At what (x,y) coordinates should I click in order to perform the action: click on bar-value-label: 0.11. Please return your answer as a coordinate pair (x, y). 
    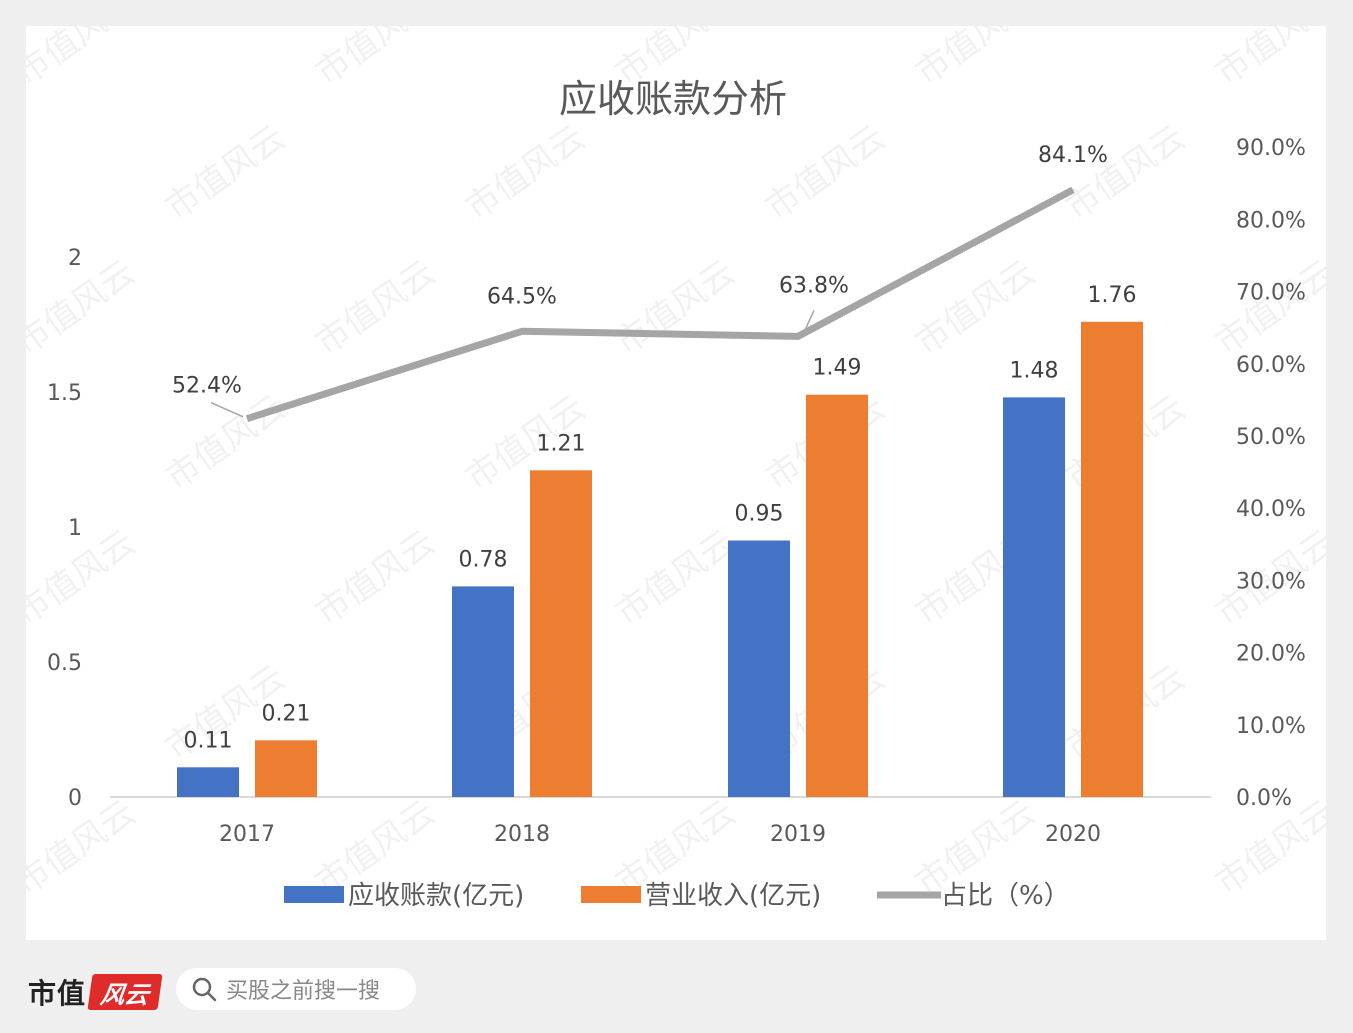
    Looking at the image, I should click on (208, 740).